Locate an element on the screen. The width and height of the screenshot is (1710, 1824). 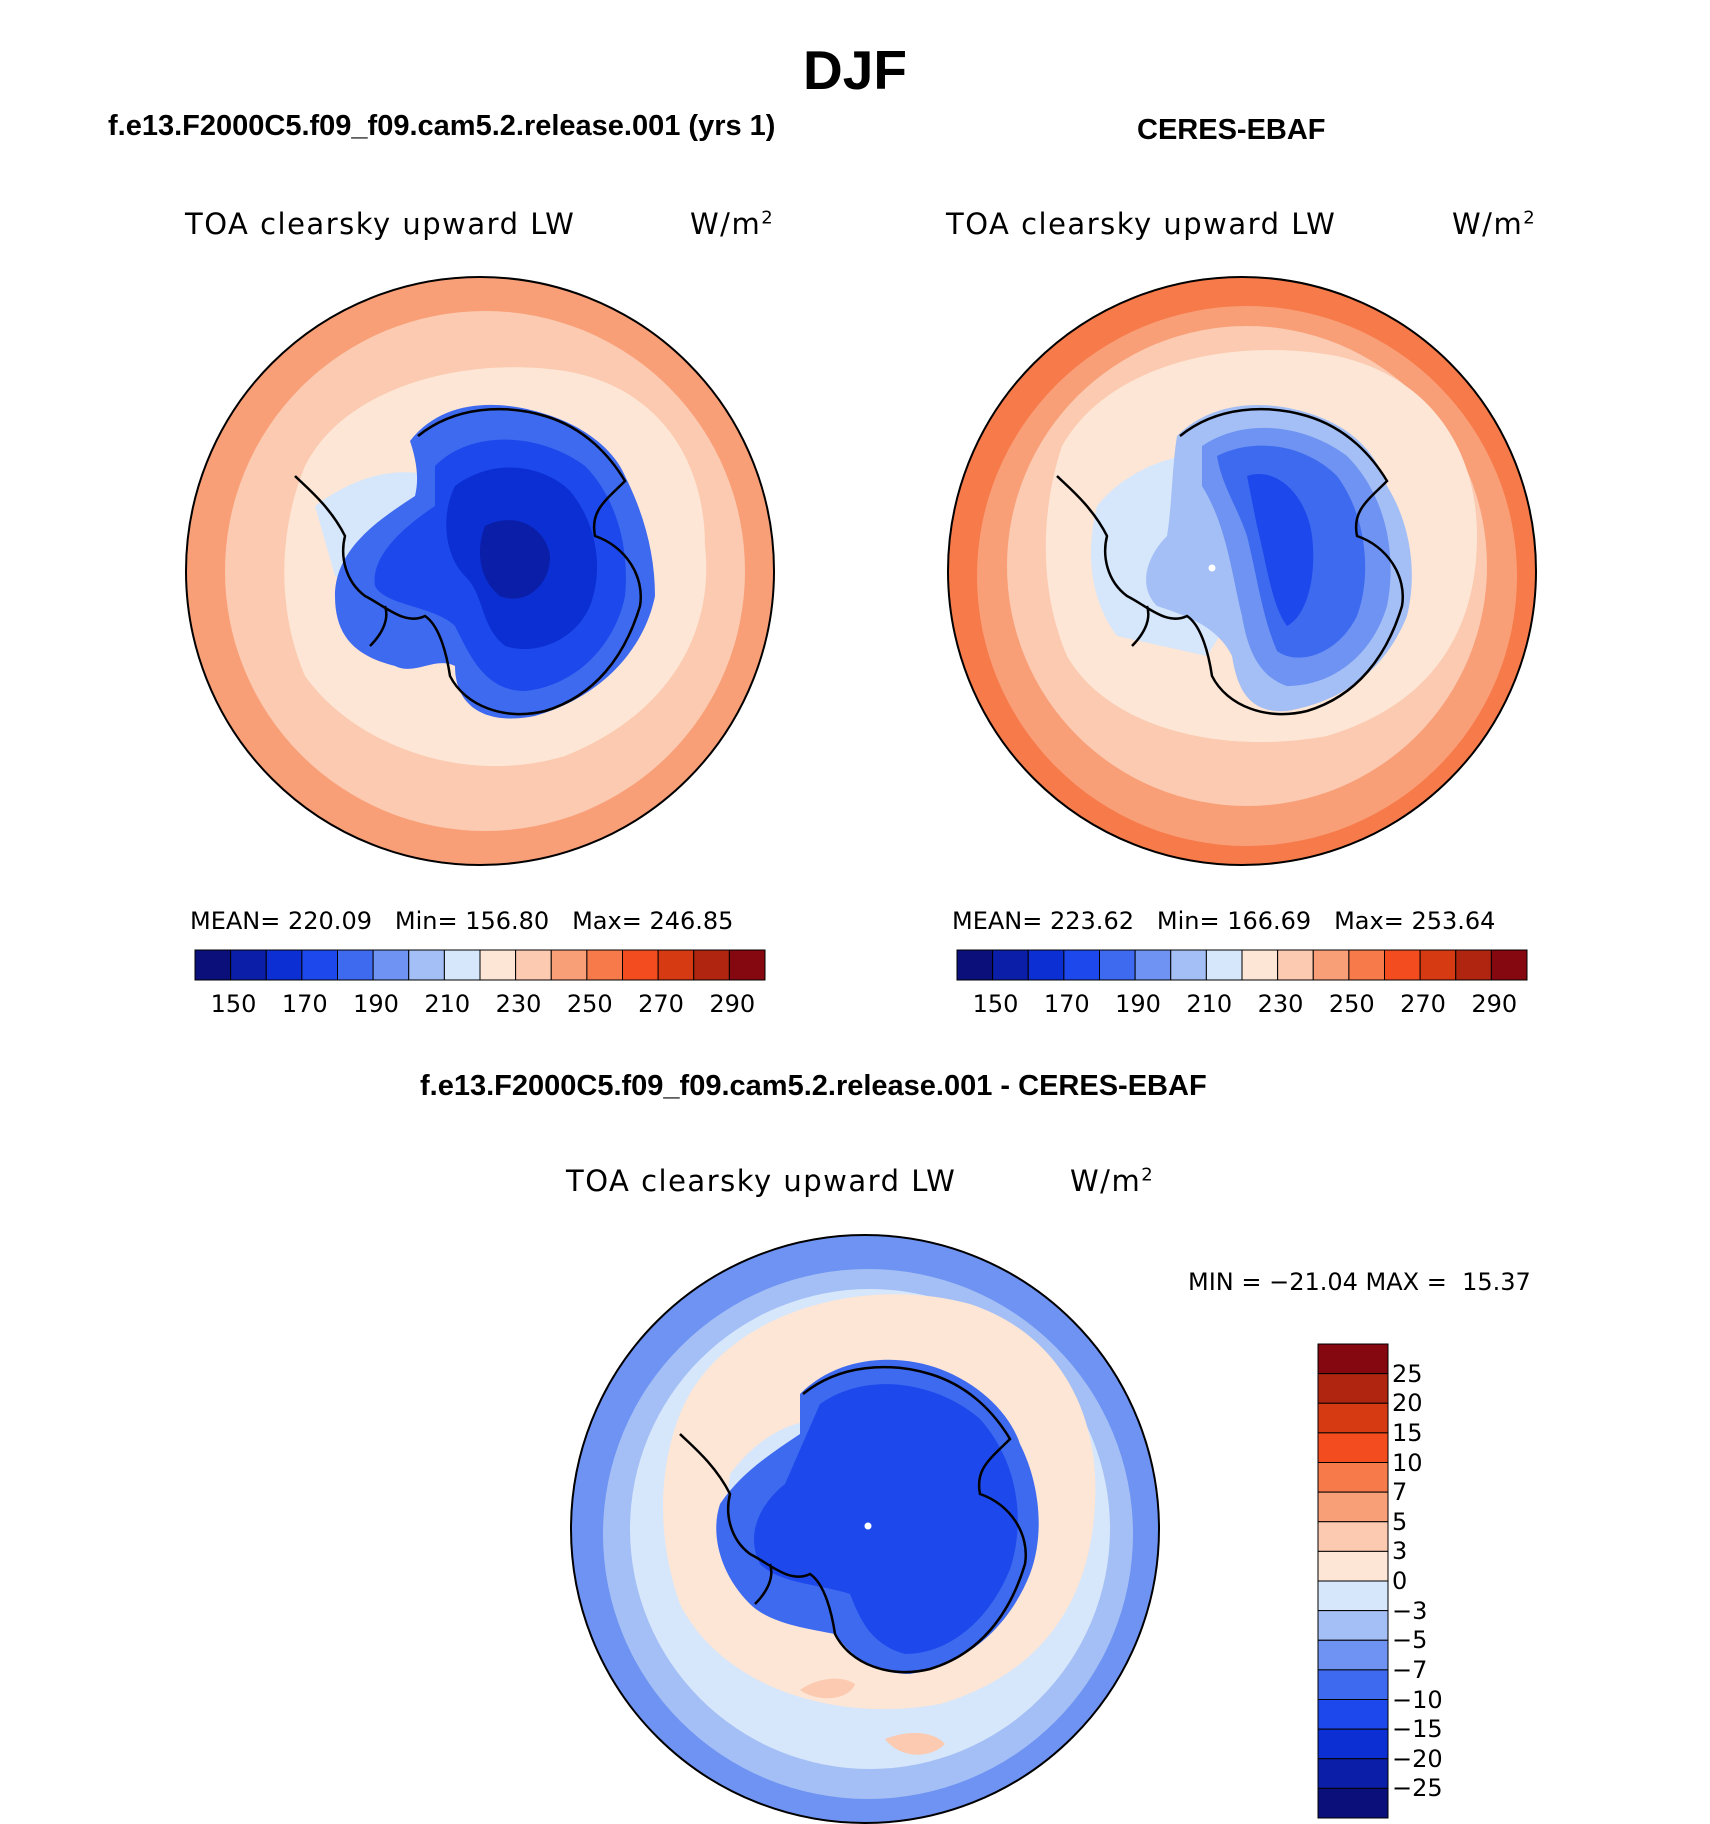
model-colorbar is located at coordinates (480, 965).